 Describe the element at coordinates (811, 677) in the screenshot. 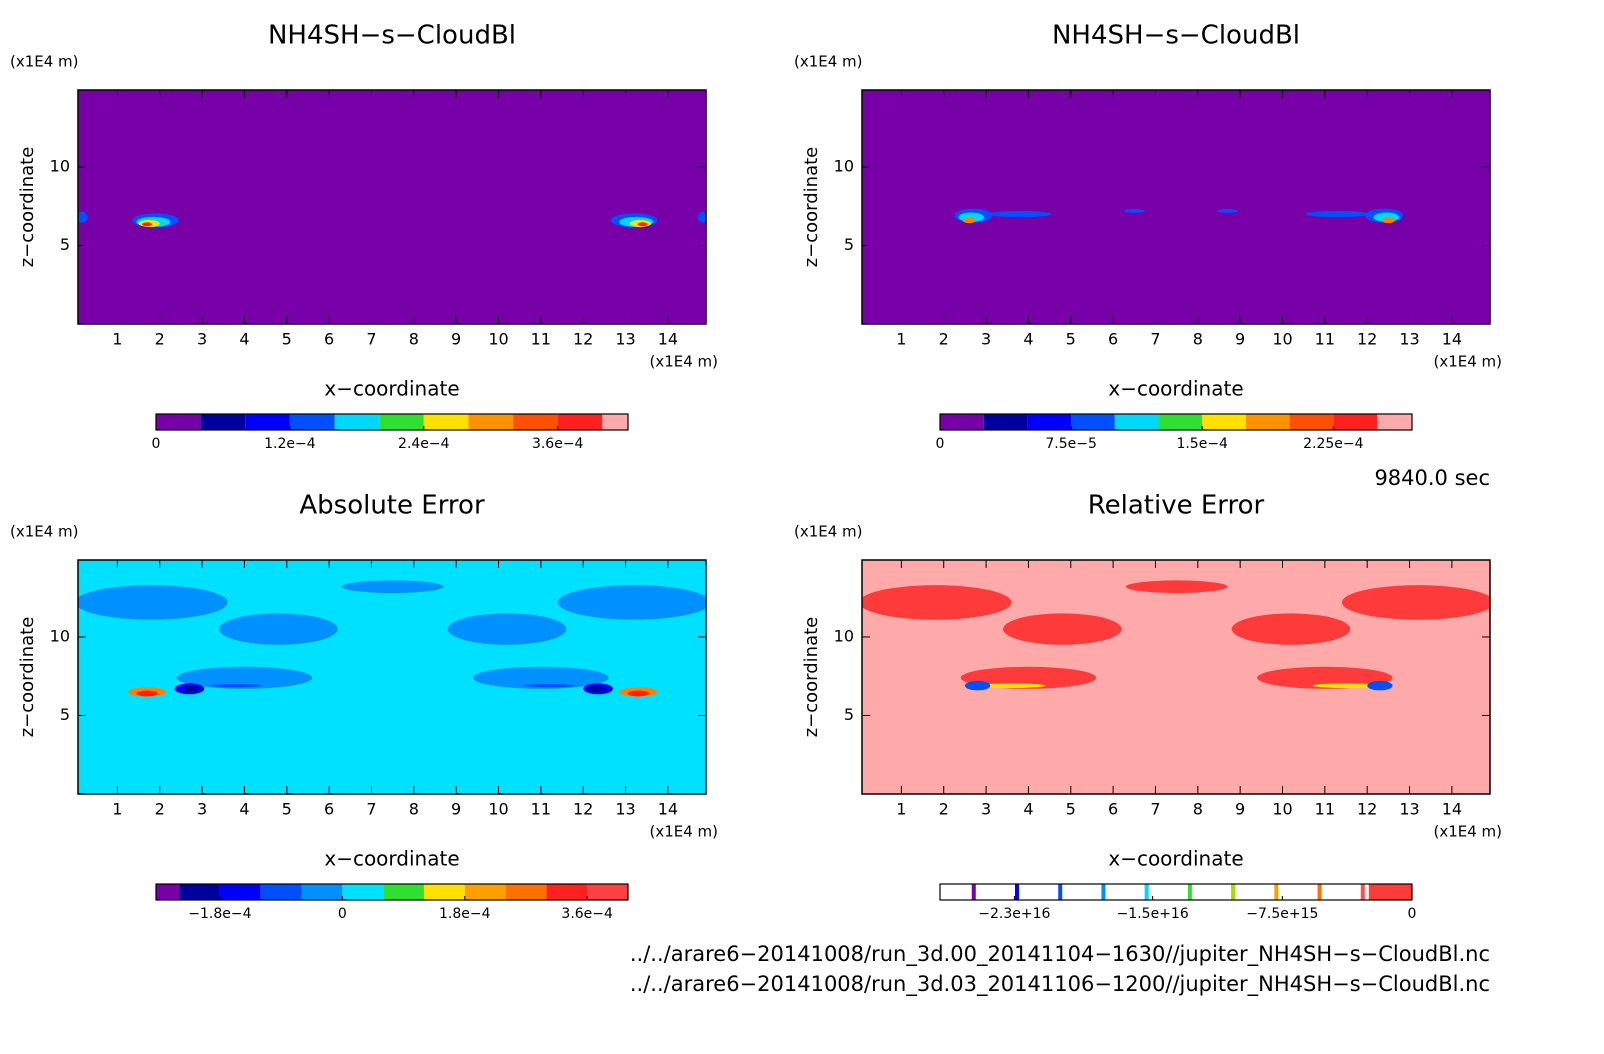

I see `y-axis-label: z−coordinate` at that location.